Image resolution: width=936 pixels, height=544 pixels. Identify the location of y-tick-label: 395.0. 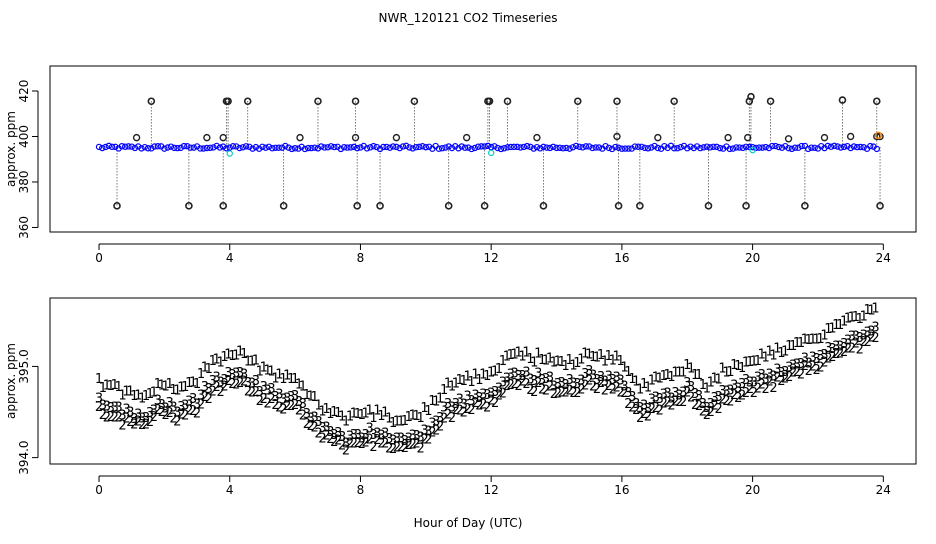
(24, 366).